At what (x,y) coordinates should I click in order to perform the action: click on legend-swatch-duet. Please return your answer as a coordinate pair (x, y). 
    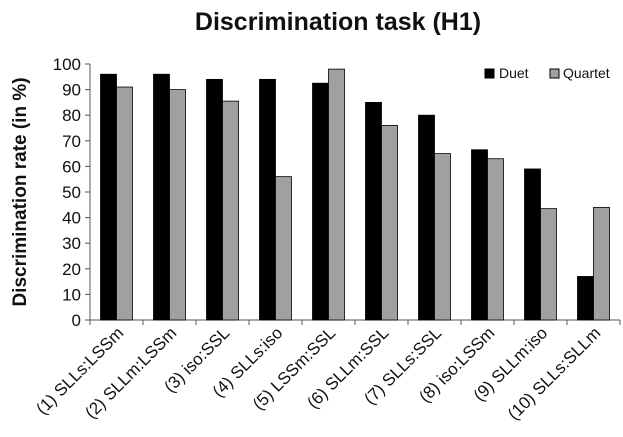
    Looking at the image, I should click on (489, 73).